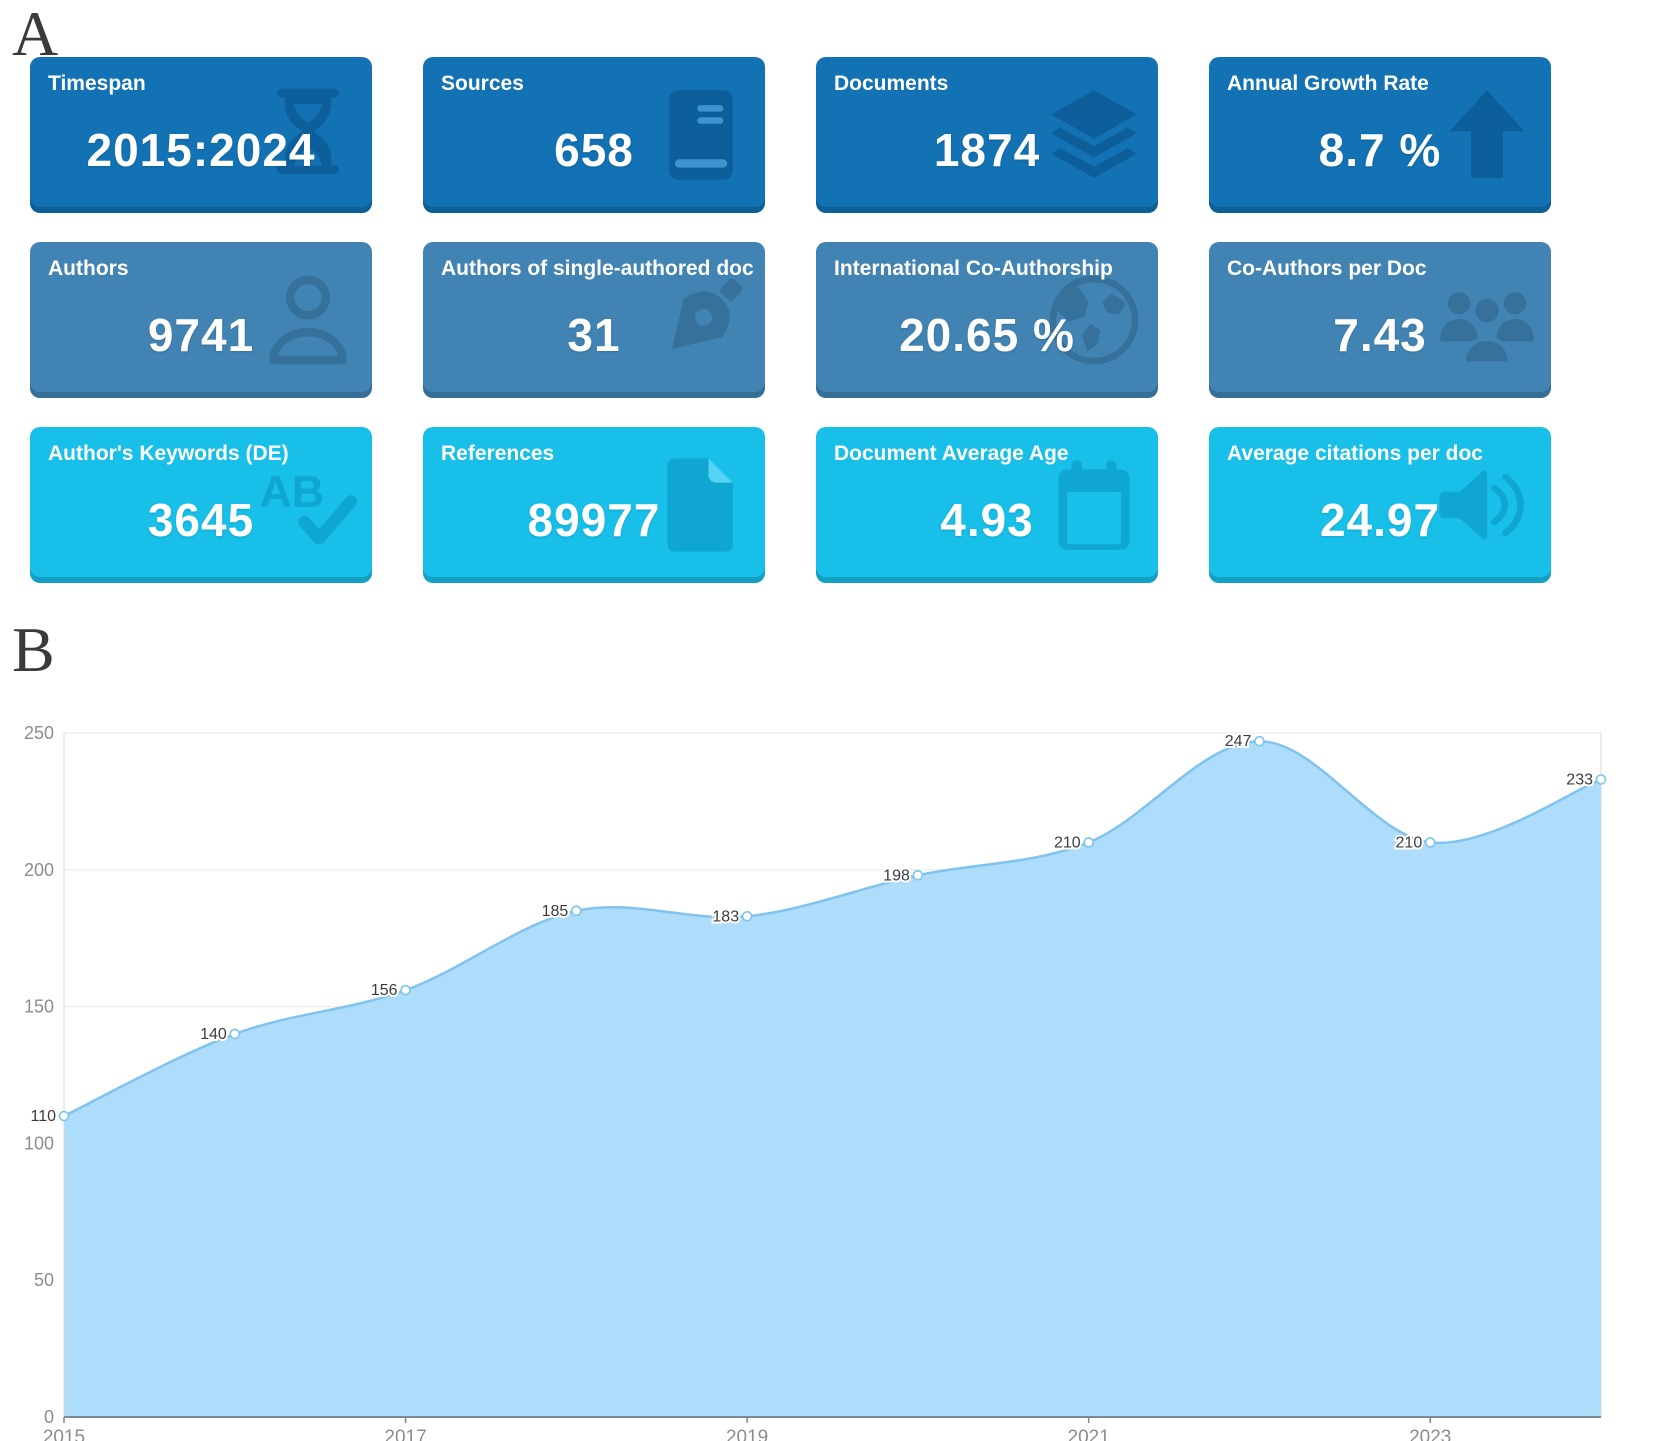  Describe the element at coordinates (1430, 1434) in the screenshot. I see `x-tick-label: 2023` at that location.